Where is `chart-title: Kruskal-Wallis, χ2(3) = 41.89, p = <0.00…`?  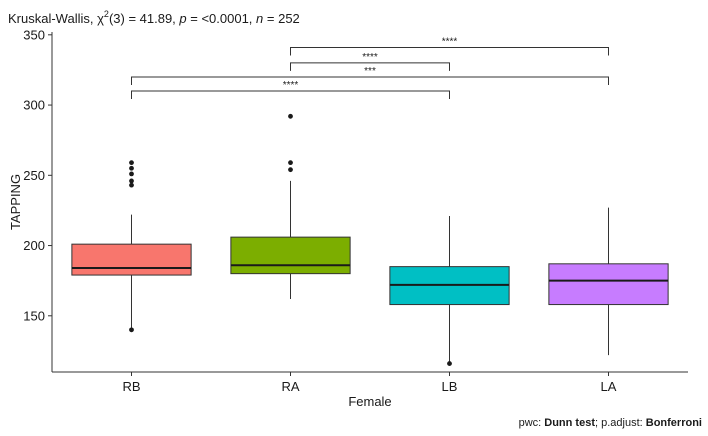 chart-title: Kruskal-Wallis, χ2(3) = 41.89, p = <0.00… is located at coordinates (154, 17).